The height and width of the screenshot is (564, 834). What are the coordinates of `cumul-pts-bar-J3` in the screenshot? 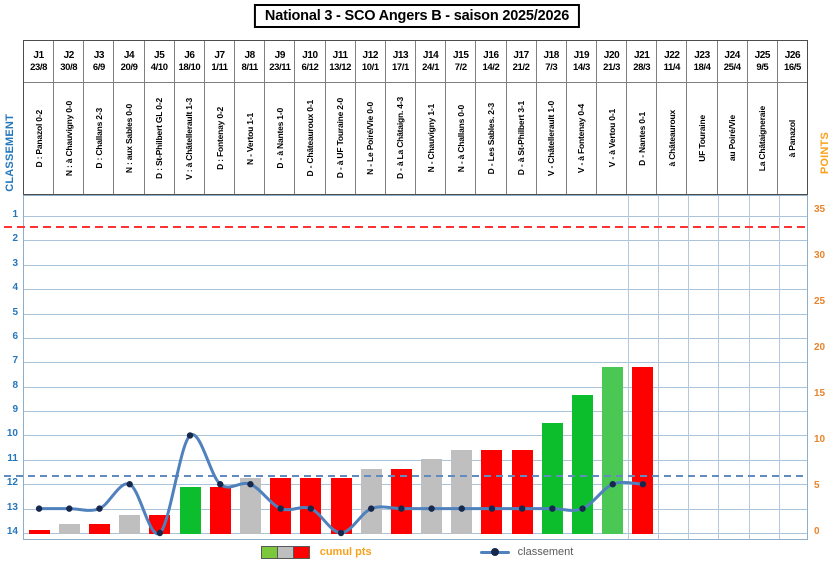 It's located at (99, 528).